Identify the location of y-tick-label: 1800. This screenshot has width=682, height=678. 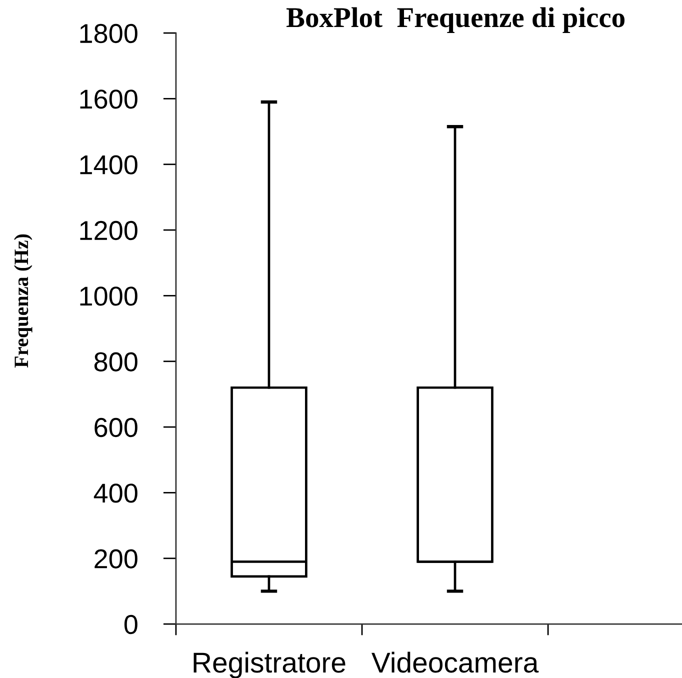
(109, 34).